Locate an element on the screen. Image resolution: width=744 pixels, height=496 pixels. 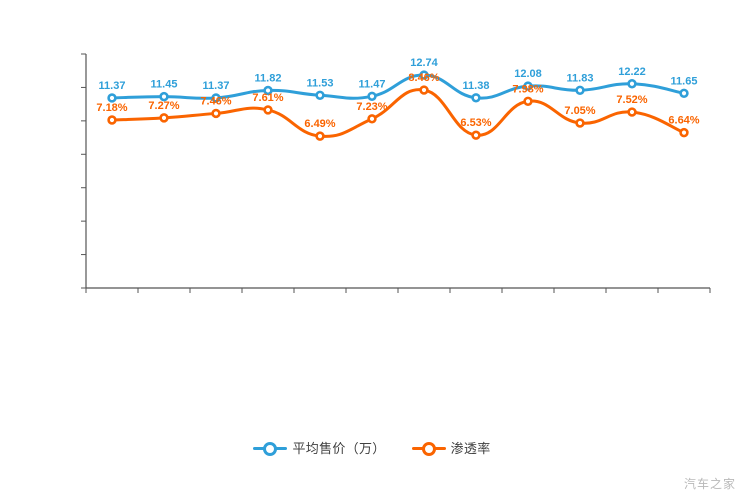
data-label: 7.52% is located at coordinates (631, 100).